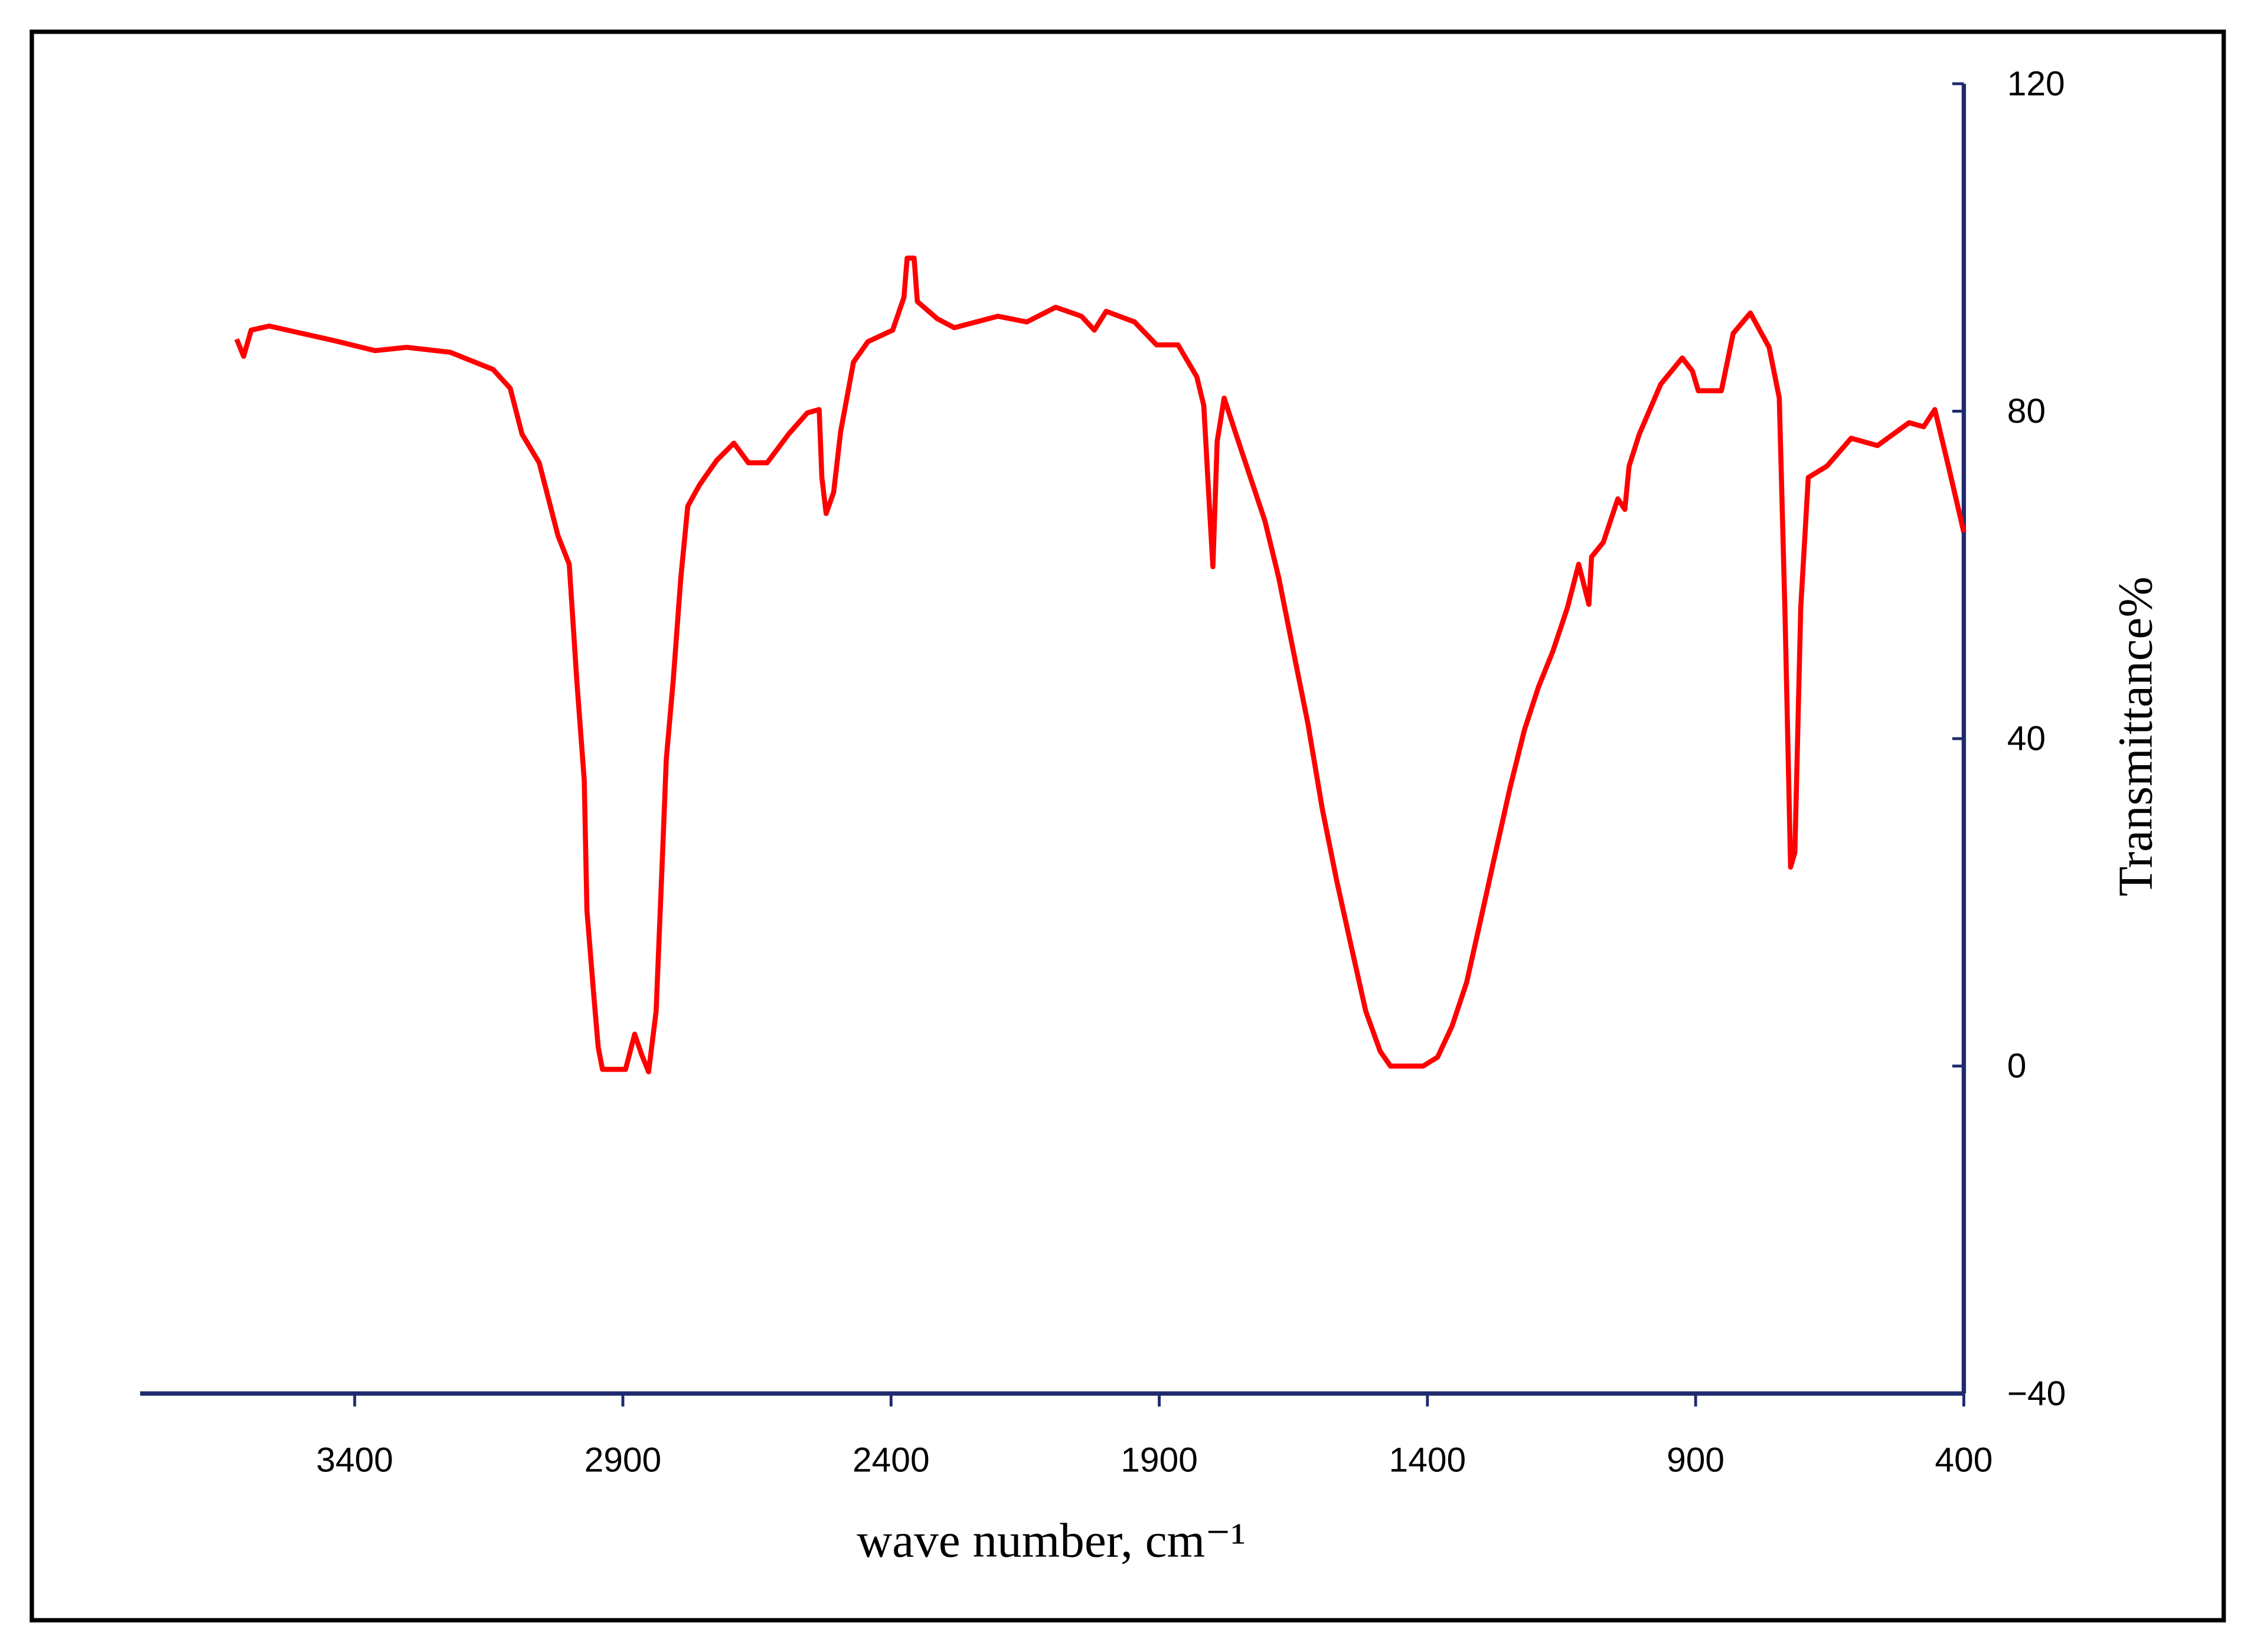  I want to click on x-tick-label: 1400, so click(1427, 1460).